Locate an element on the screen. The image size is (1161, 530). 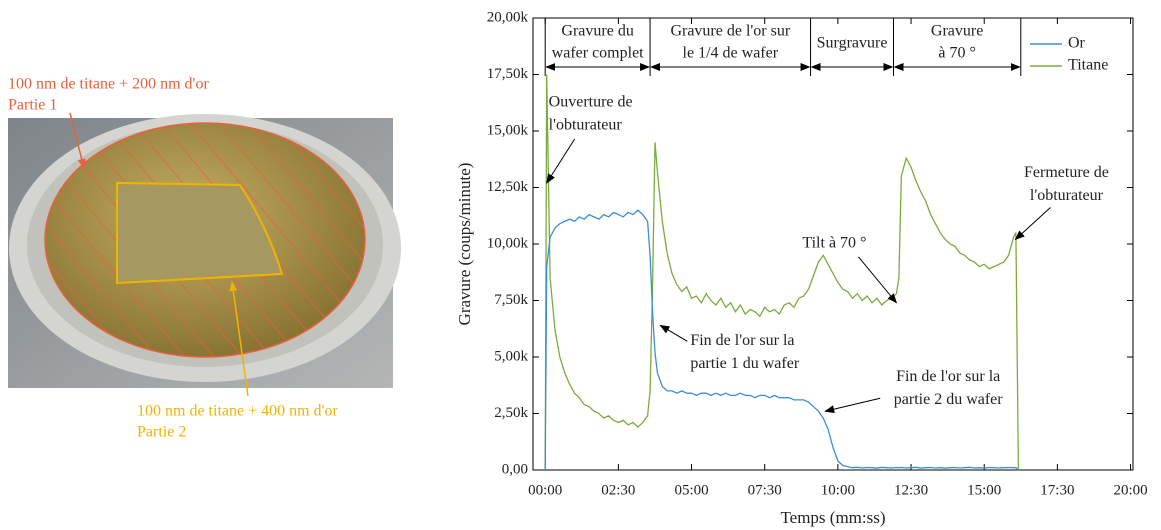
y-axis-label: Gravure (coups/minute) is located at coordinates (464, 244).